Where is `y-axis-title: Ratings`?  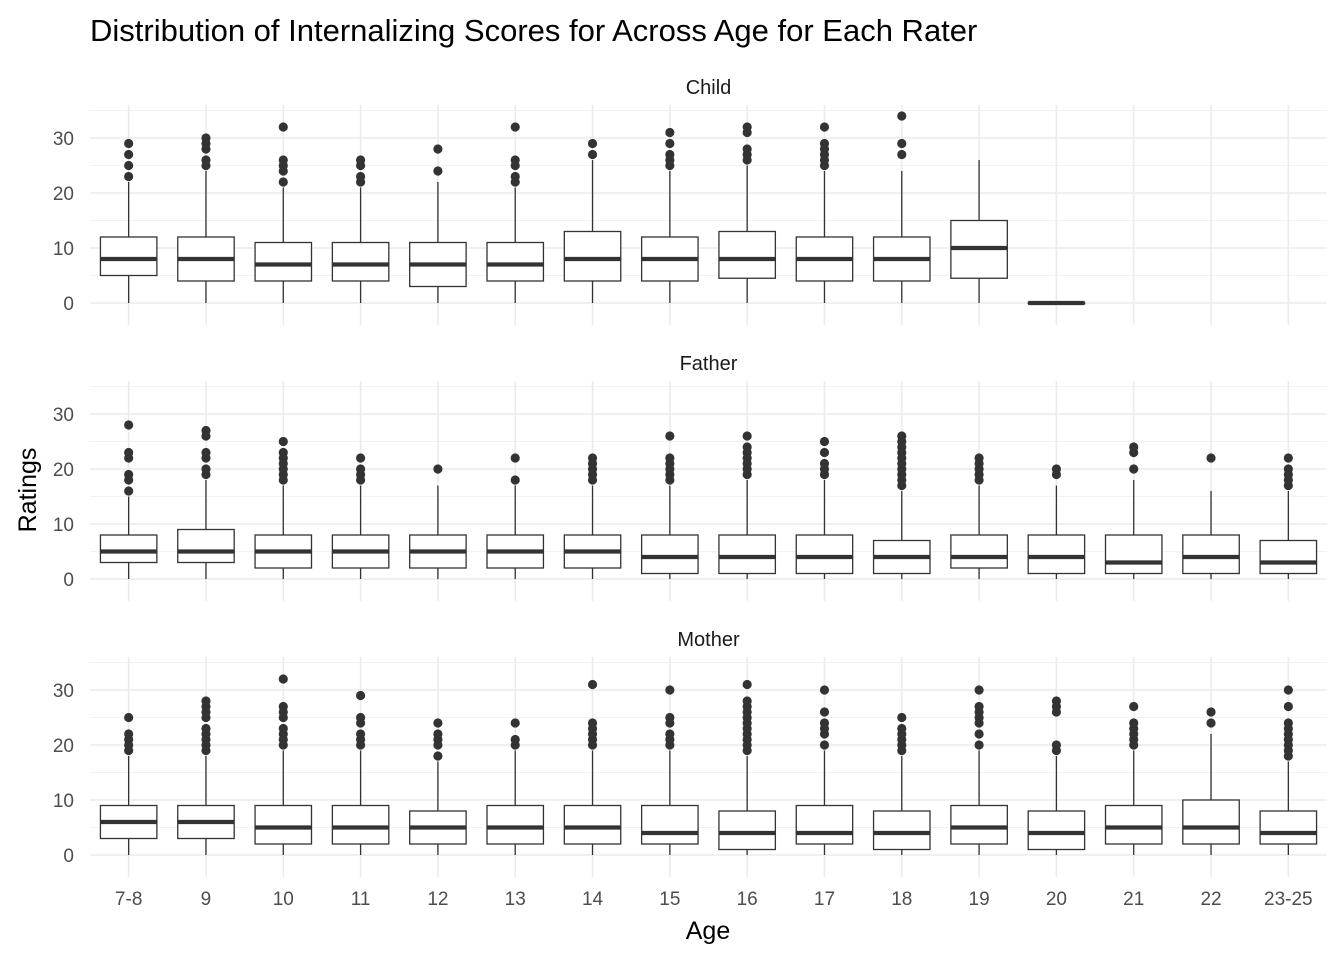 y-axis-title: Ratings is located at coordinates (28, 490).